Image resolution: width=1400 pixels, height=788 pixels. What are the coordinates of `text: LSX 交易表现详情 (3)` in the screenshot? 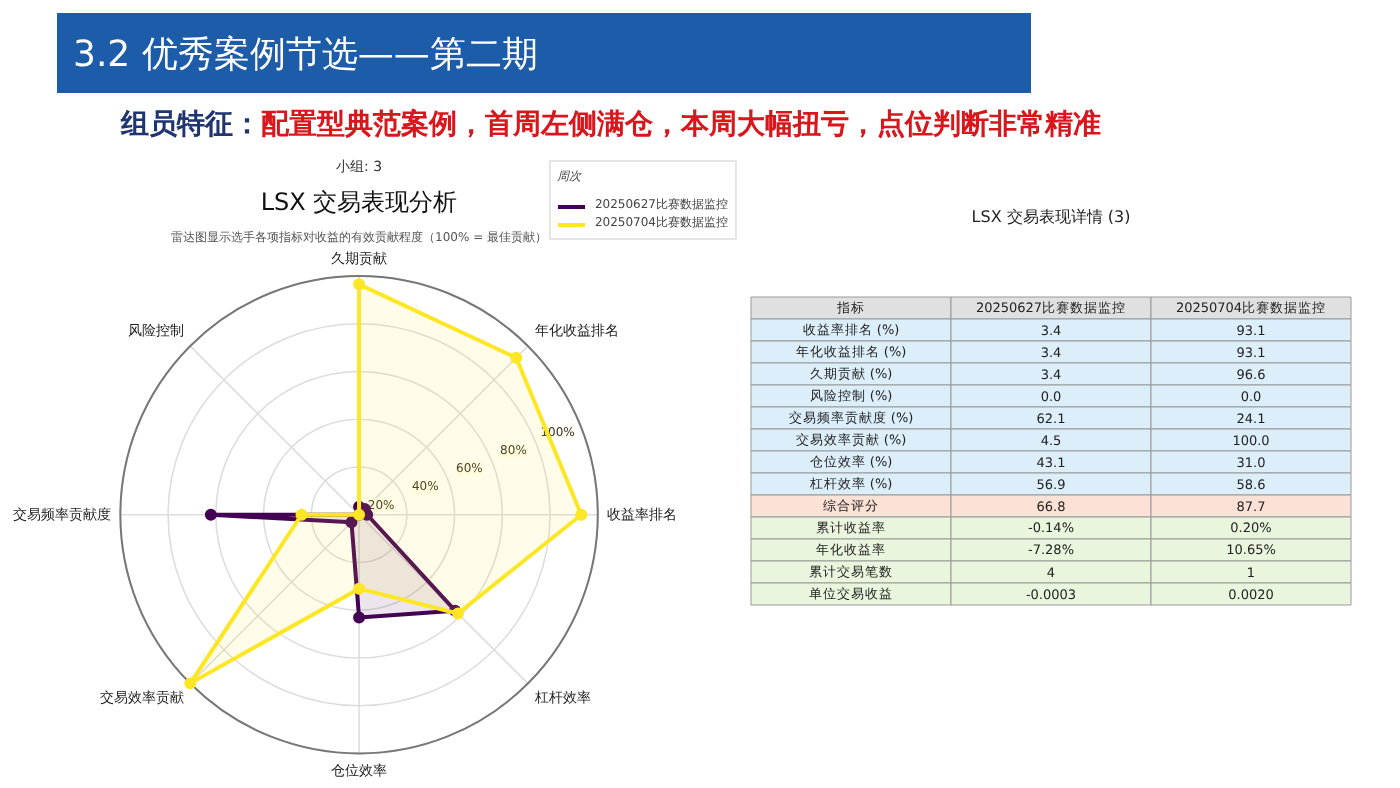 It's located at (1051, 217).